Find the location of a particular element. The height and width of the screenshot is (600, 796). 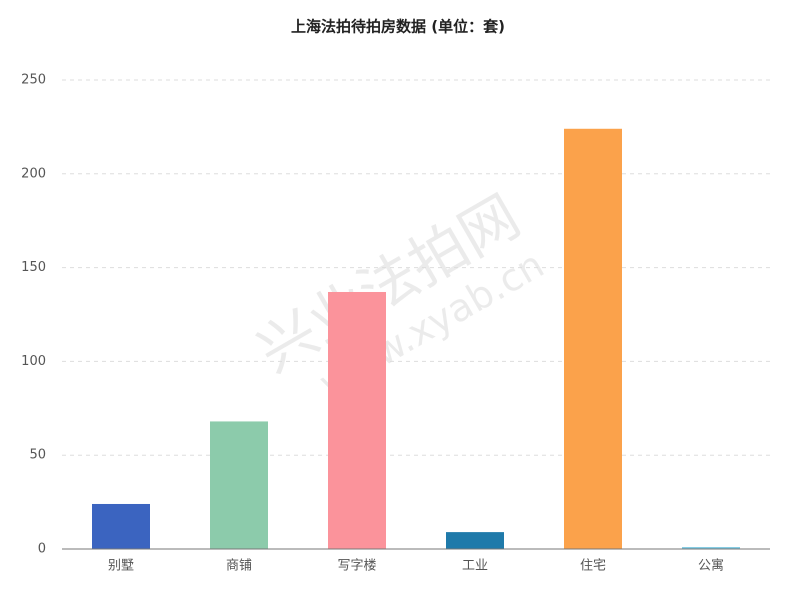

y-tick-label: 200 is located at coordinates (33, 173).